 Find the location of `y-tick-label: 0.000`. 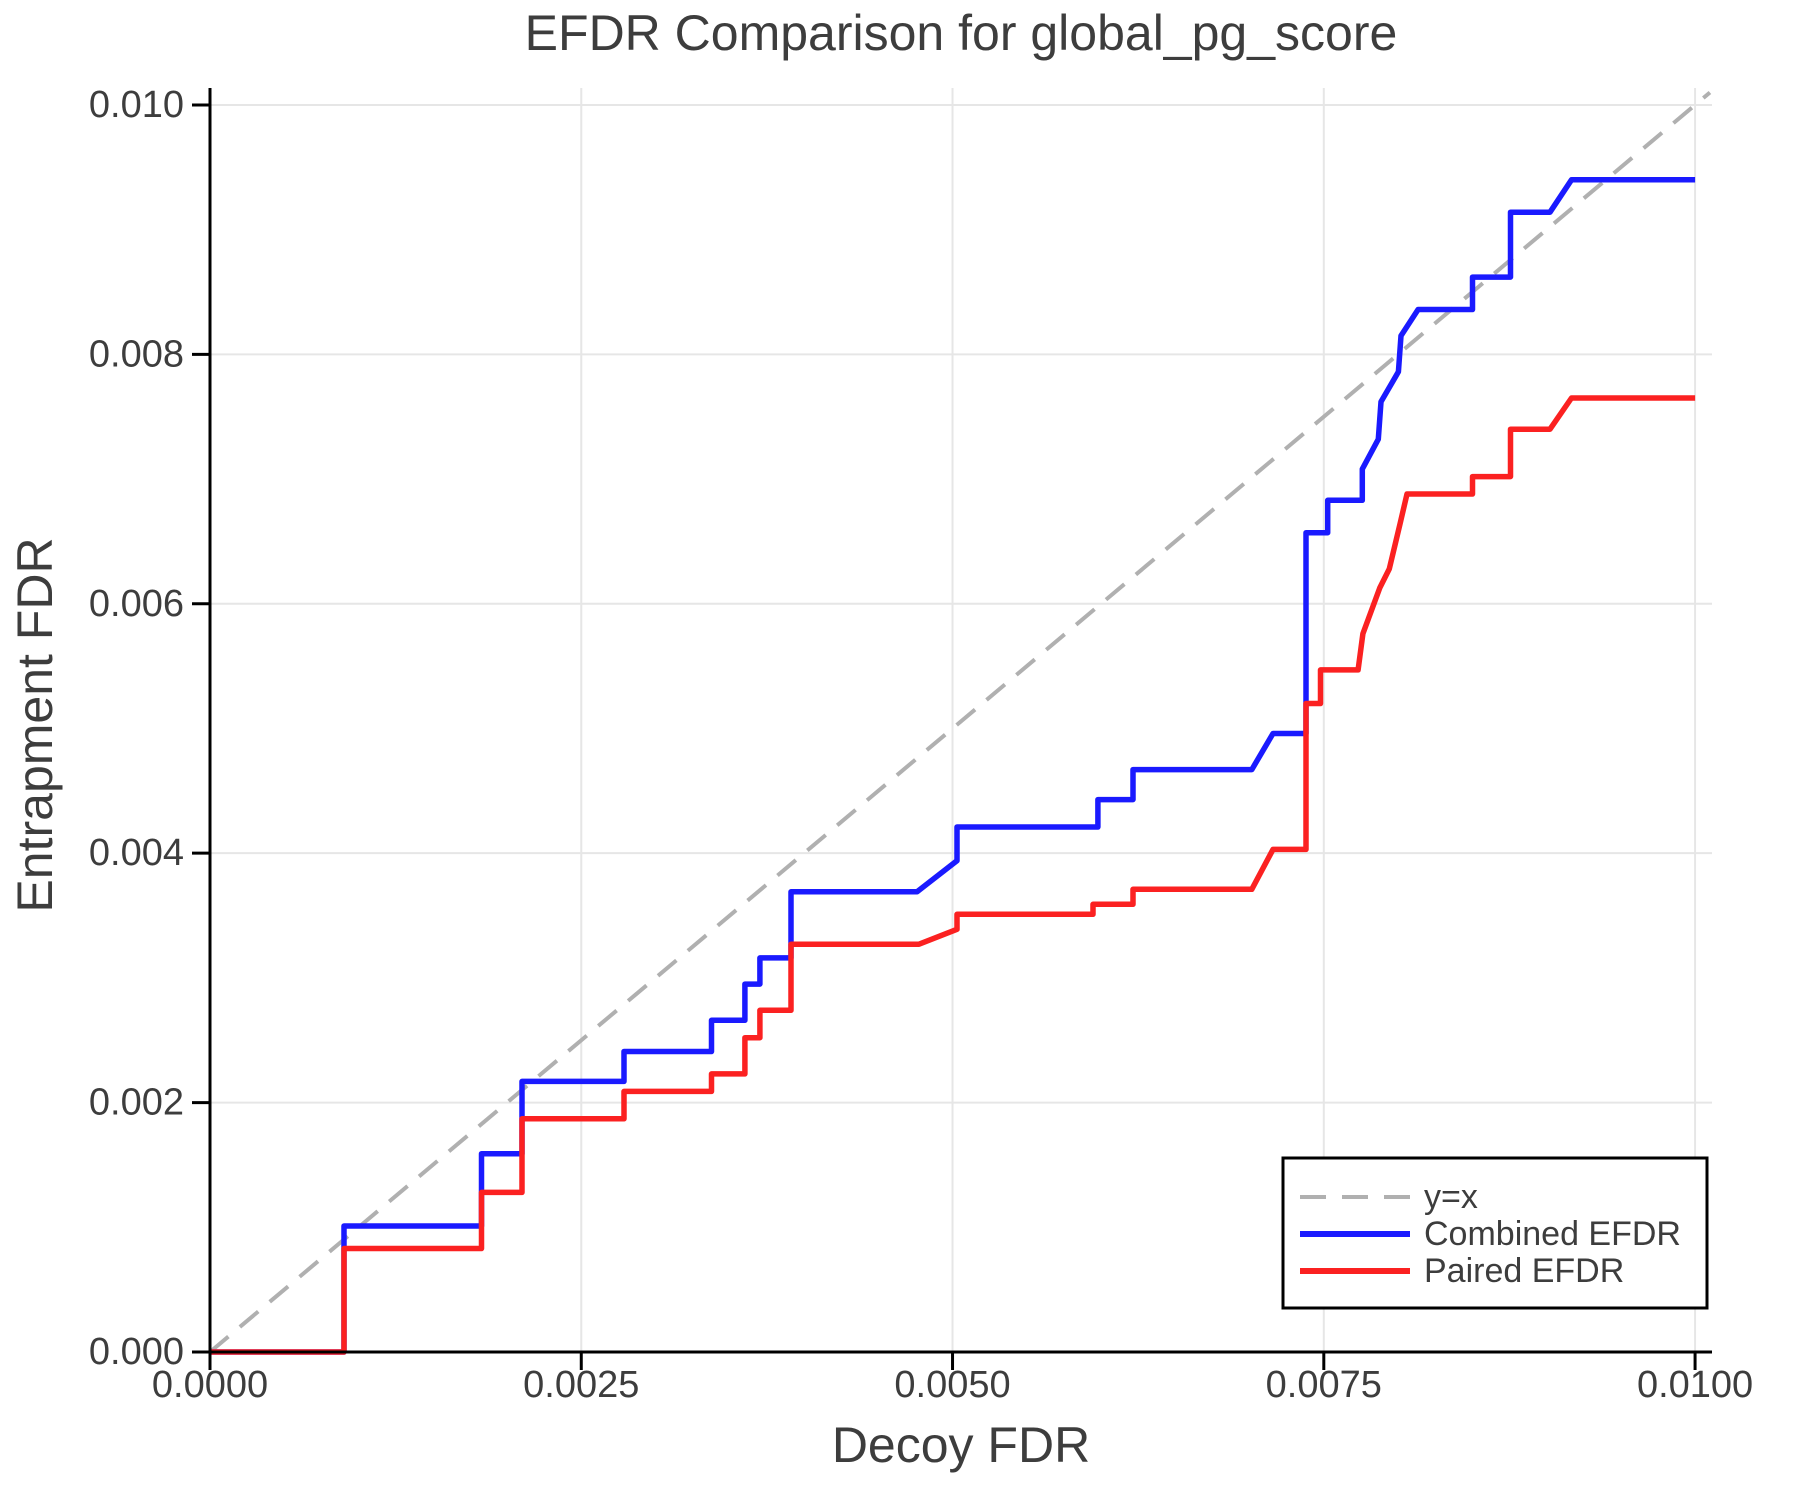

y-tick-label: 0.000 is located at coordinates (136, 1352).